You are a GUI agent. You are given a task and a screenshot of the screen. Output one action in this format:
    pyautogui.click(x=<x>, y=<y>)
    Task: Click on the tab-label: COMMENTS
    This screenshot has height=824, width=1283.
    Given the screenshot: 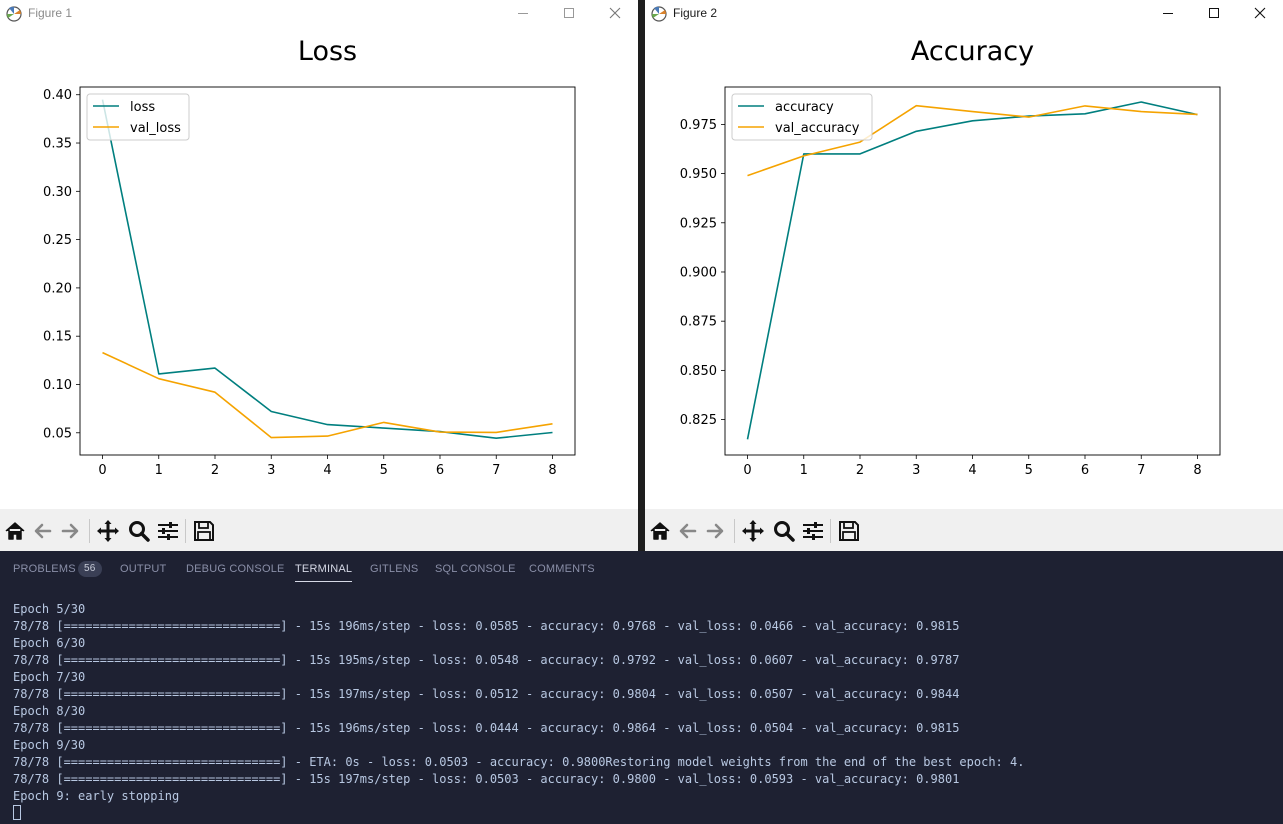 What is the action you would take?
    pyautogui.click(x=562, y=569)
    